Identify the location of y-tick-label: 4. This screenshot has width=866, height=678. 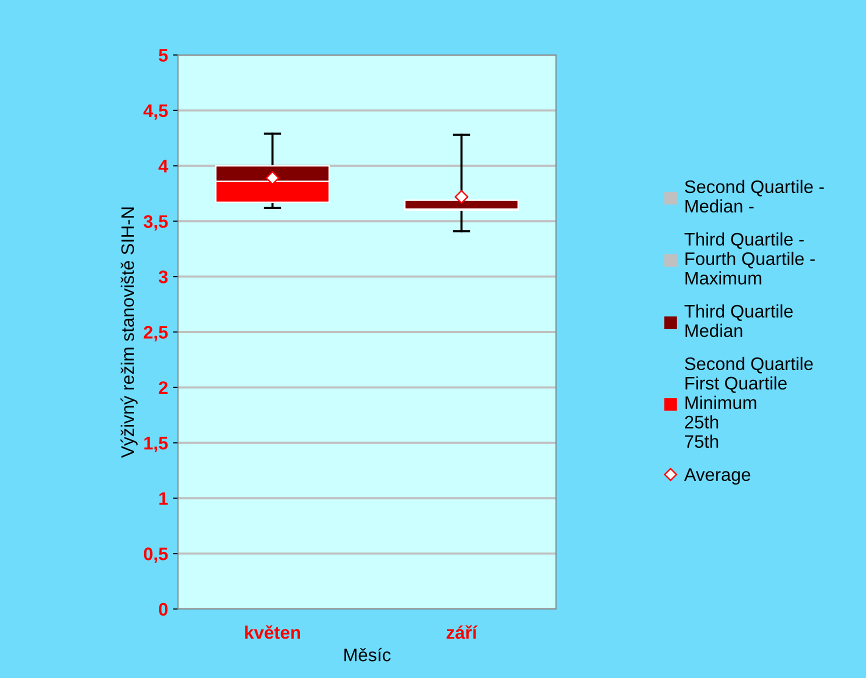
(163, 166).